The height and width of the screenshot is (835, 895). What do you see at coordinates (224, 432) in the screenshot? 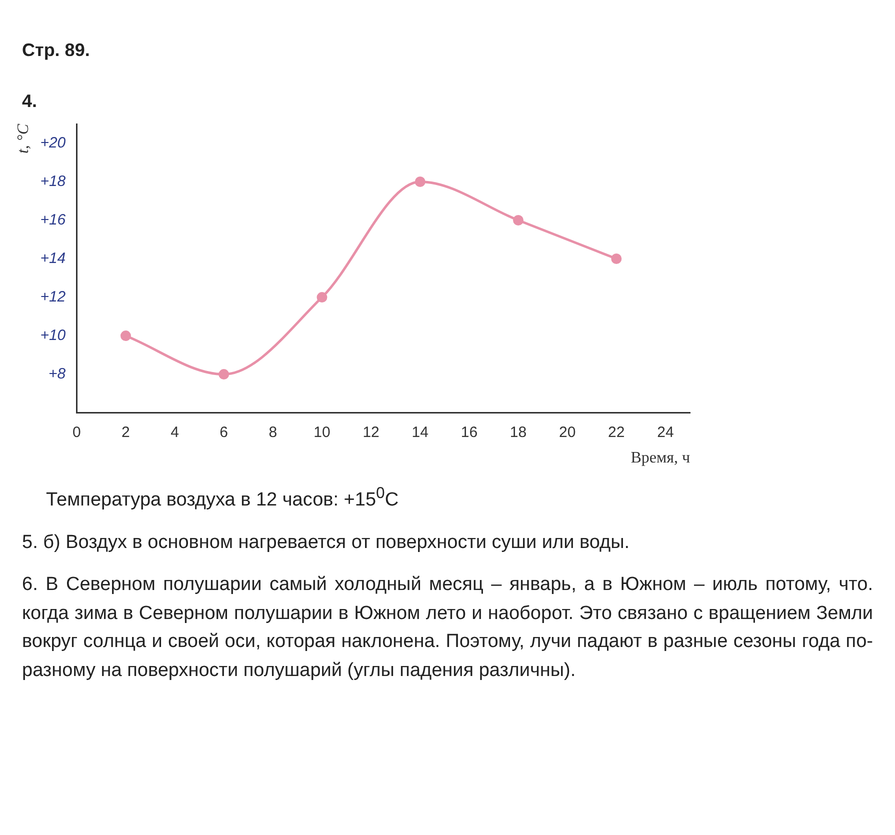
I see `x-tick-label: 6` at bounding box center [224, 432].